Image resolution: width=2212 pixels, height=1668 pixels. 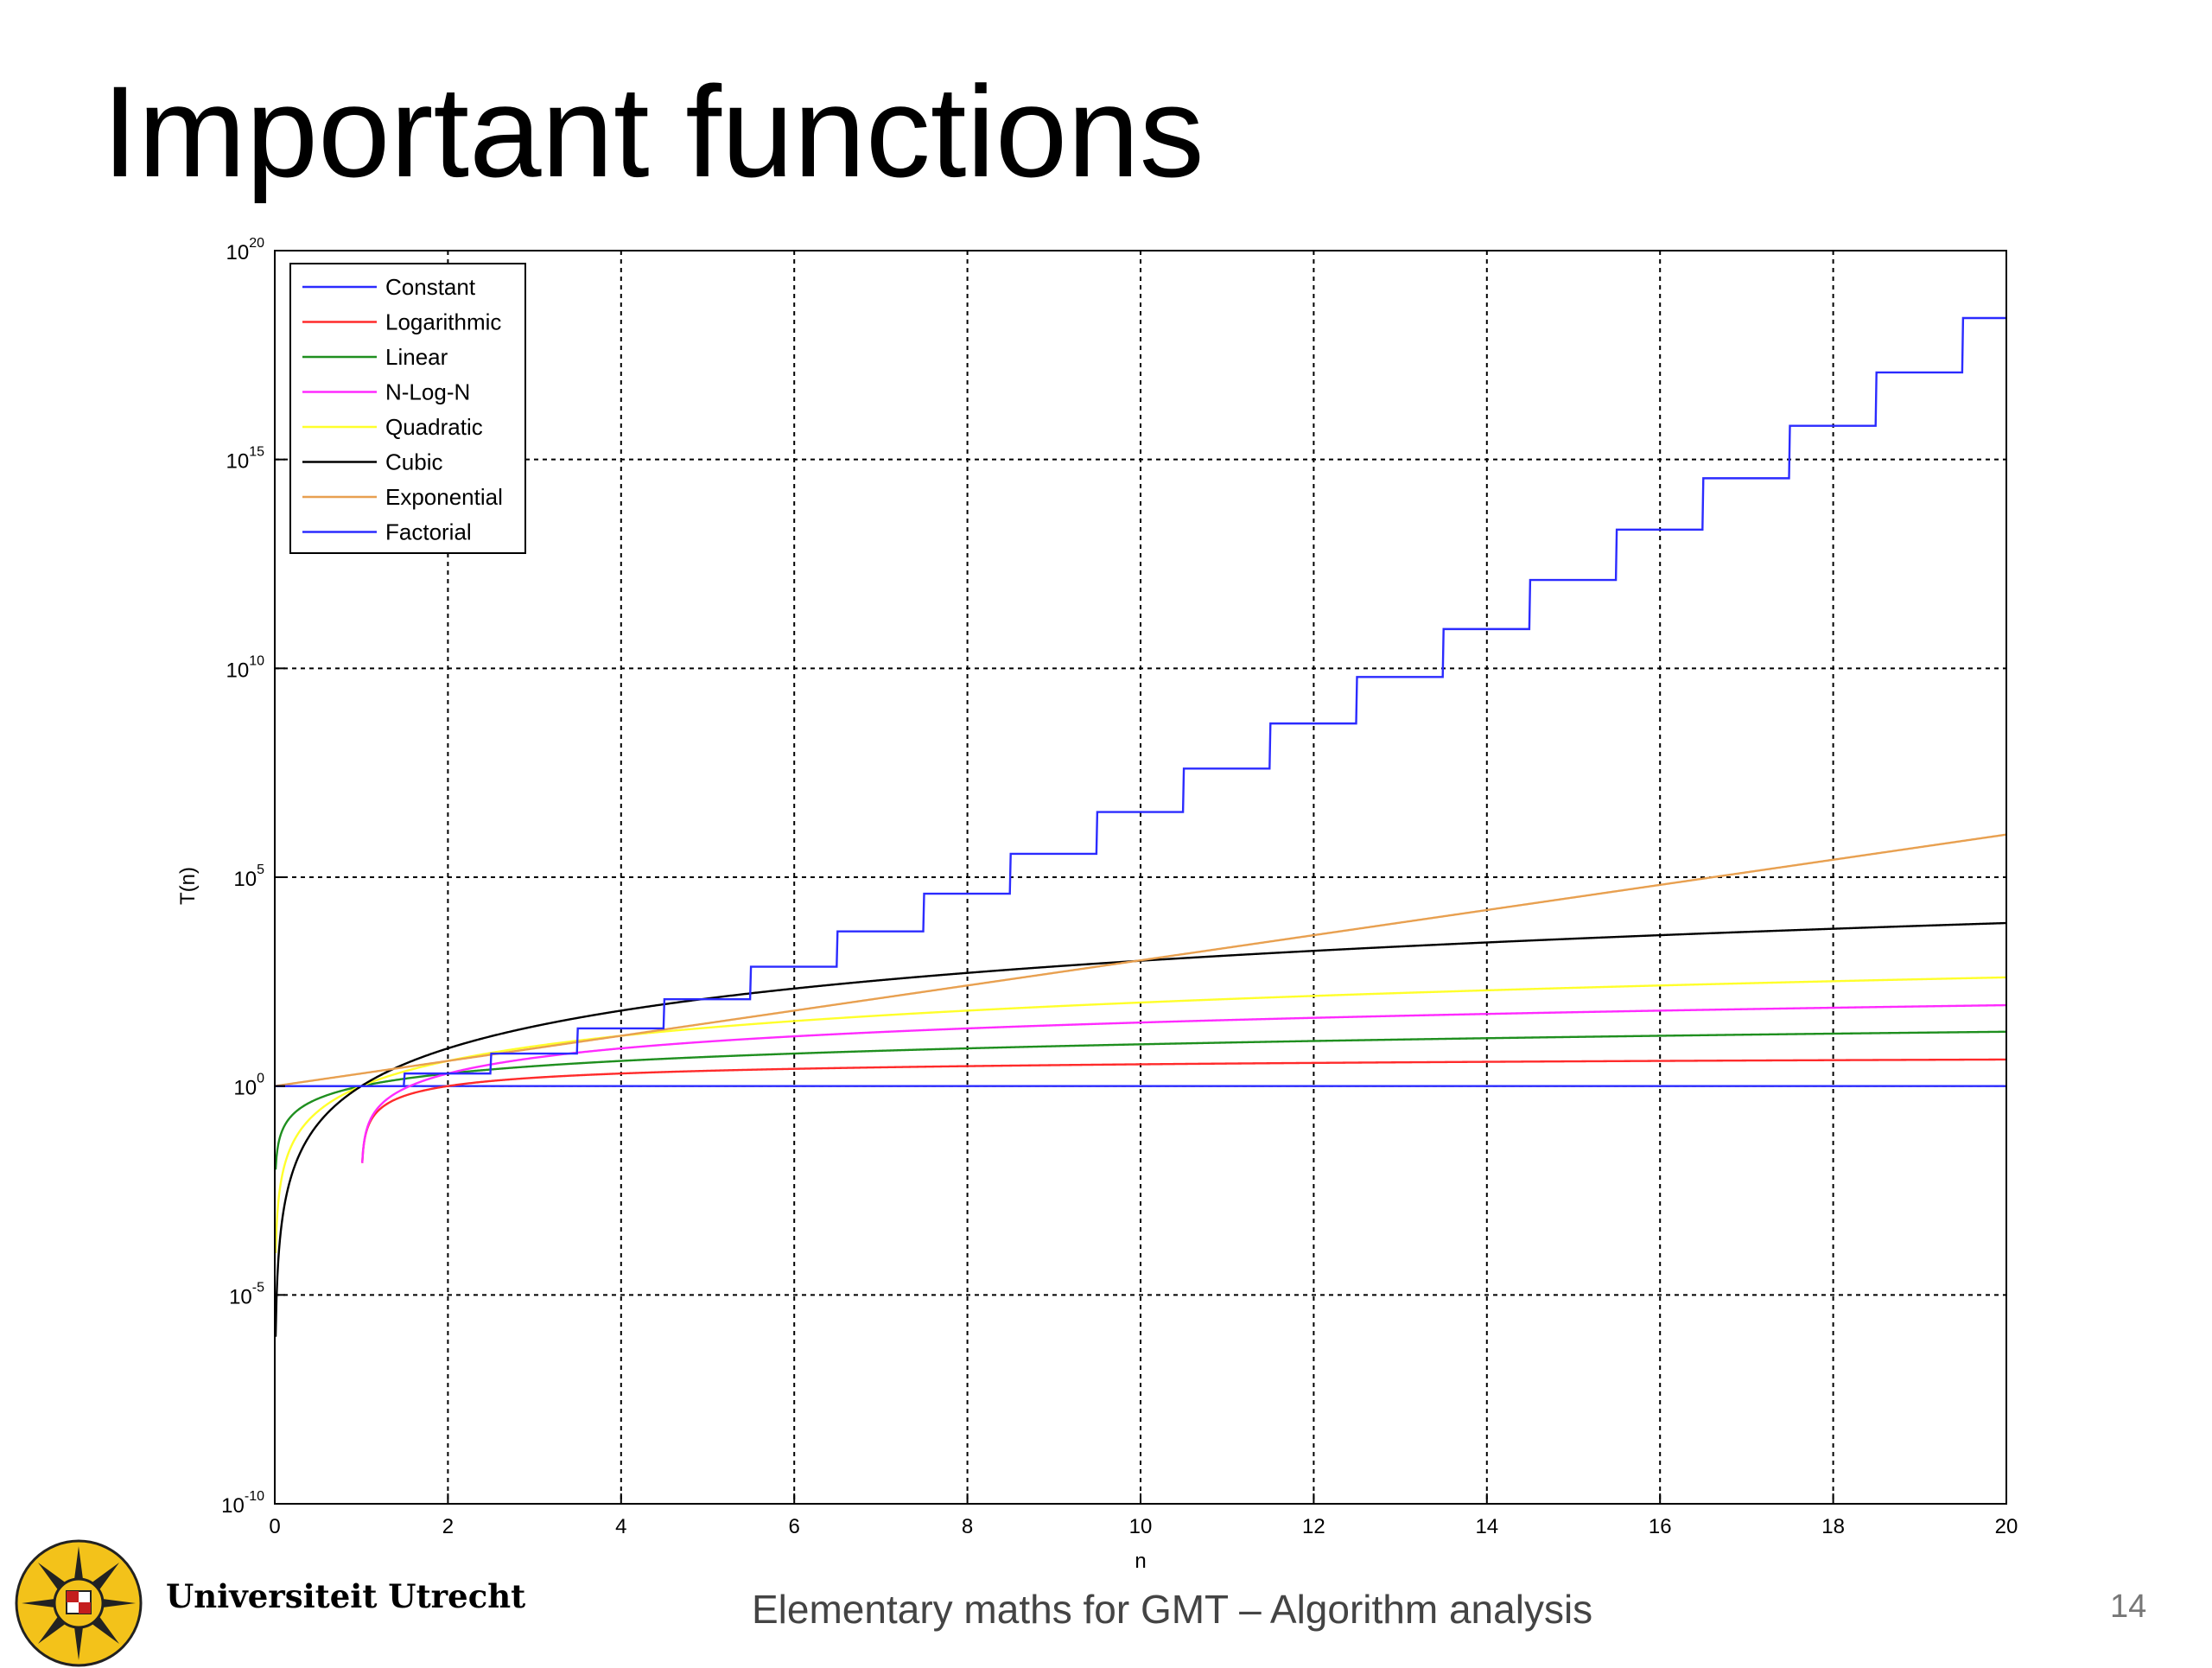 I want to click on x-tick-label: 10, so click(x=1141, y=1526).